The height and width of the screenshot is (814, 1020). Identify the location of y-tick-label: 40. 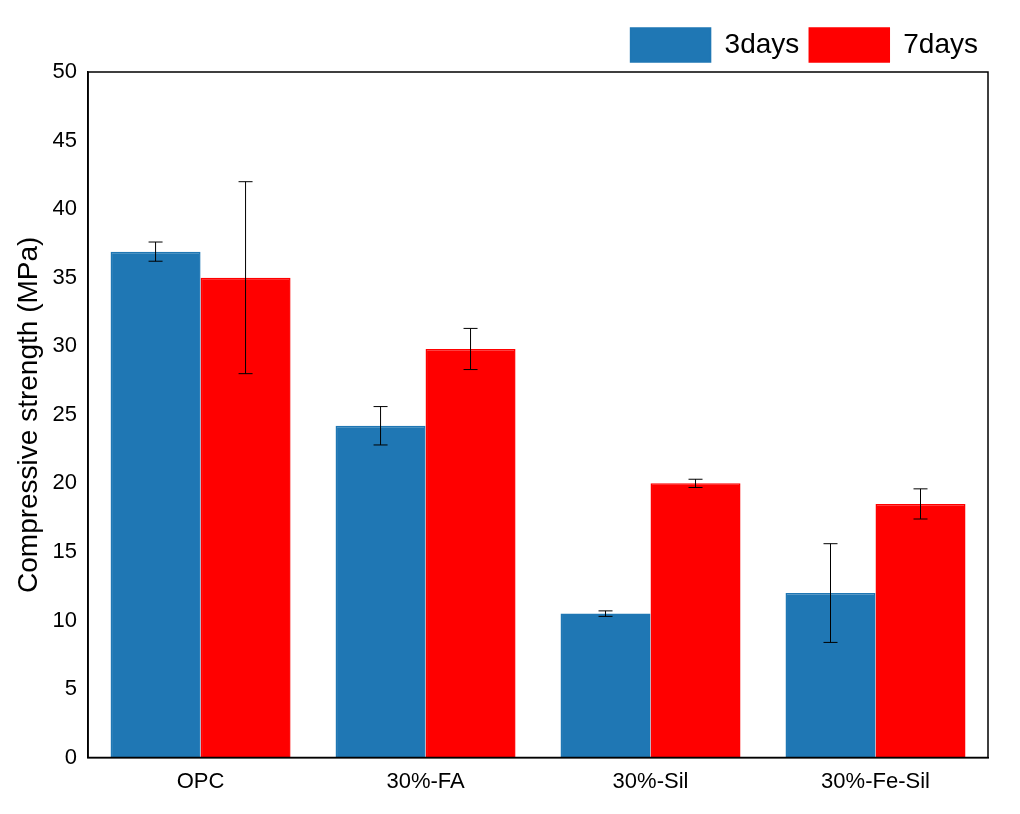
(65, 208).